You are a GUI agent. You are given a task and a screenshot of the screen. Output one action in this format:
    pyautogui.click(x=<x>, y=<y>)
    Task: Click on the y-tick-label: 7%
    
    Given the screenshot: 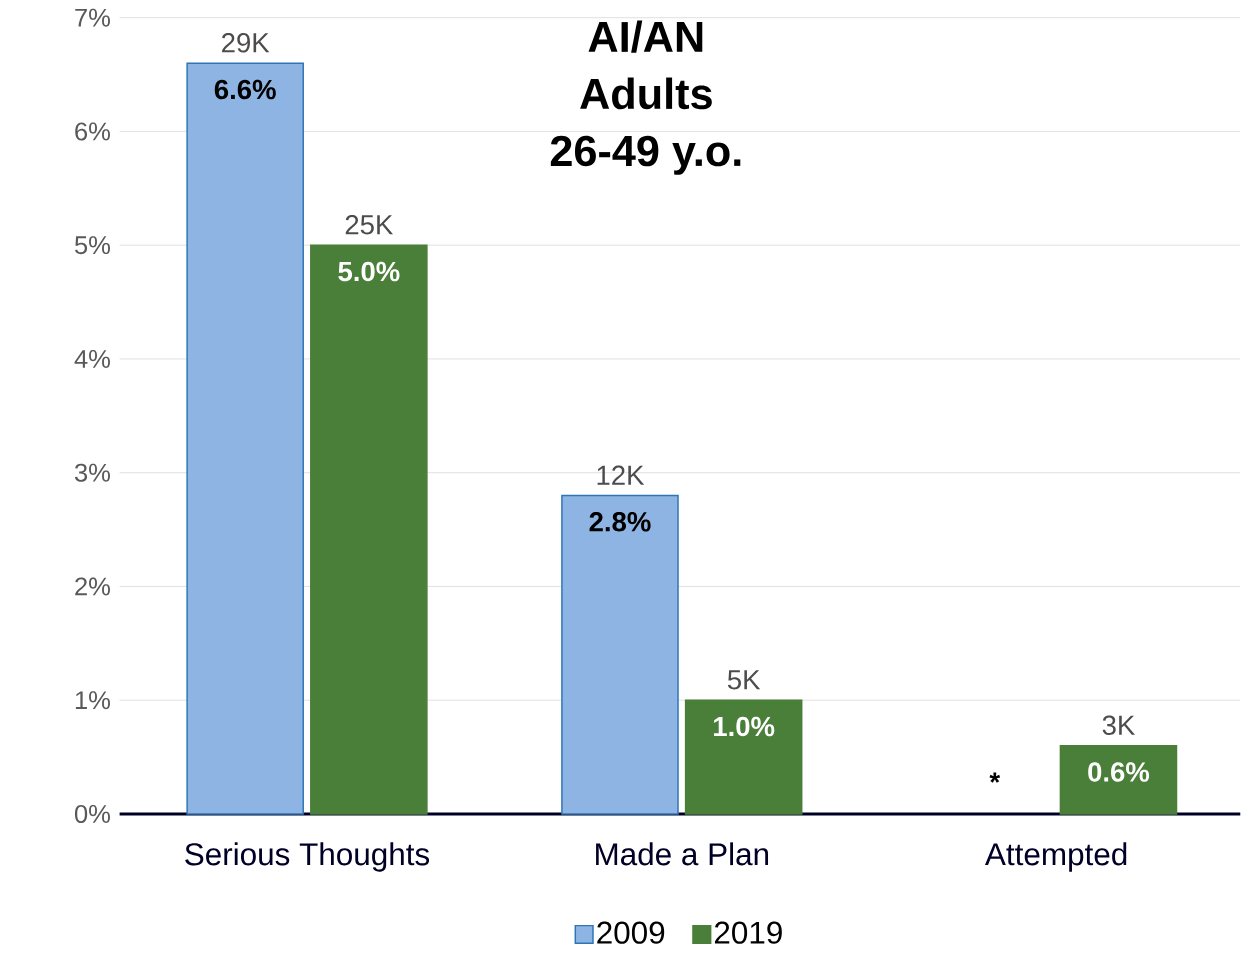 What is the action you would take?
    pyautogui.click(x=92, y=17)
    